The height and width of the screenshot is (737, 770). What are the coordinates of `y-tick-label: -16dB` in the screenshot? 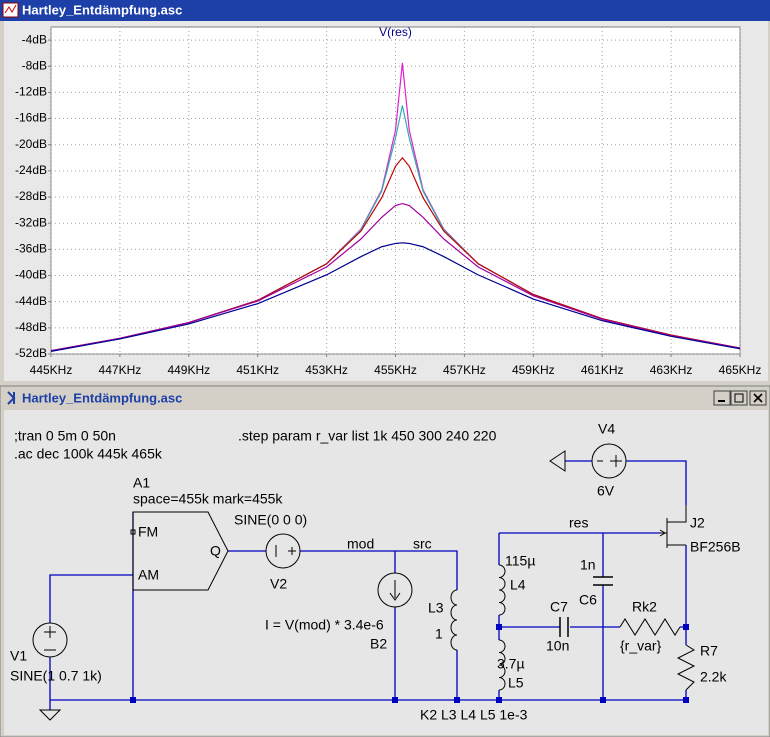 It's located at (31, 118).